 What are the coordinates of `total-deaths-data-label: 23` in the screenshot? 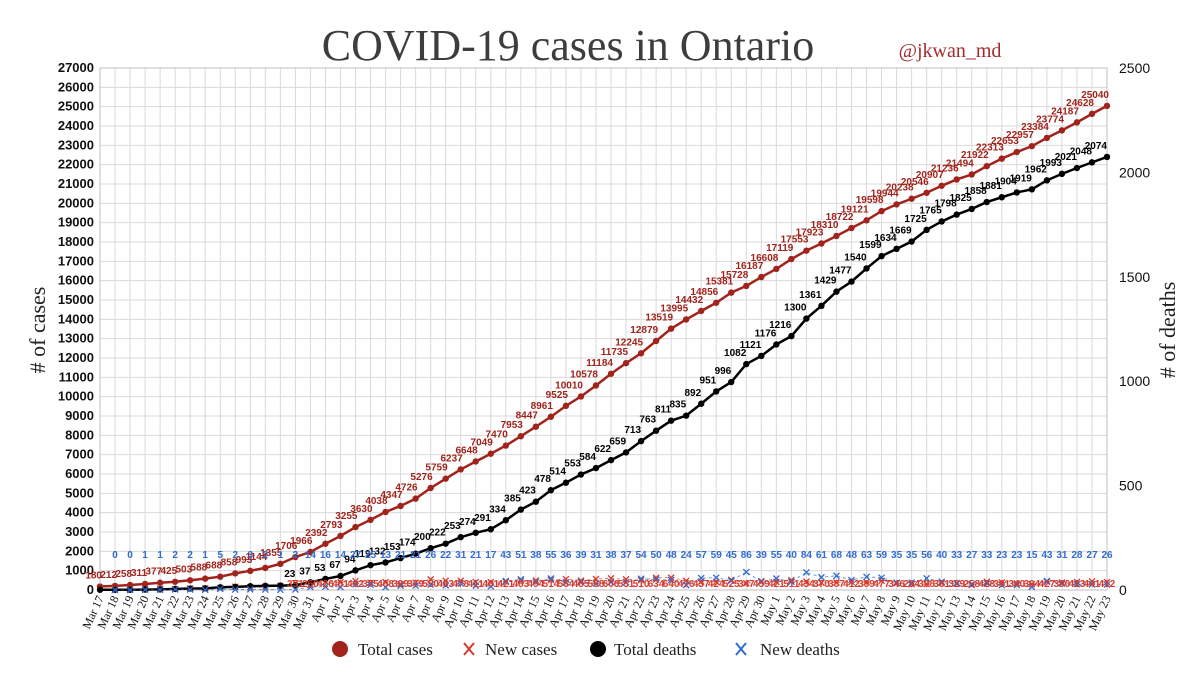 It's located at (290, 574).